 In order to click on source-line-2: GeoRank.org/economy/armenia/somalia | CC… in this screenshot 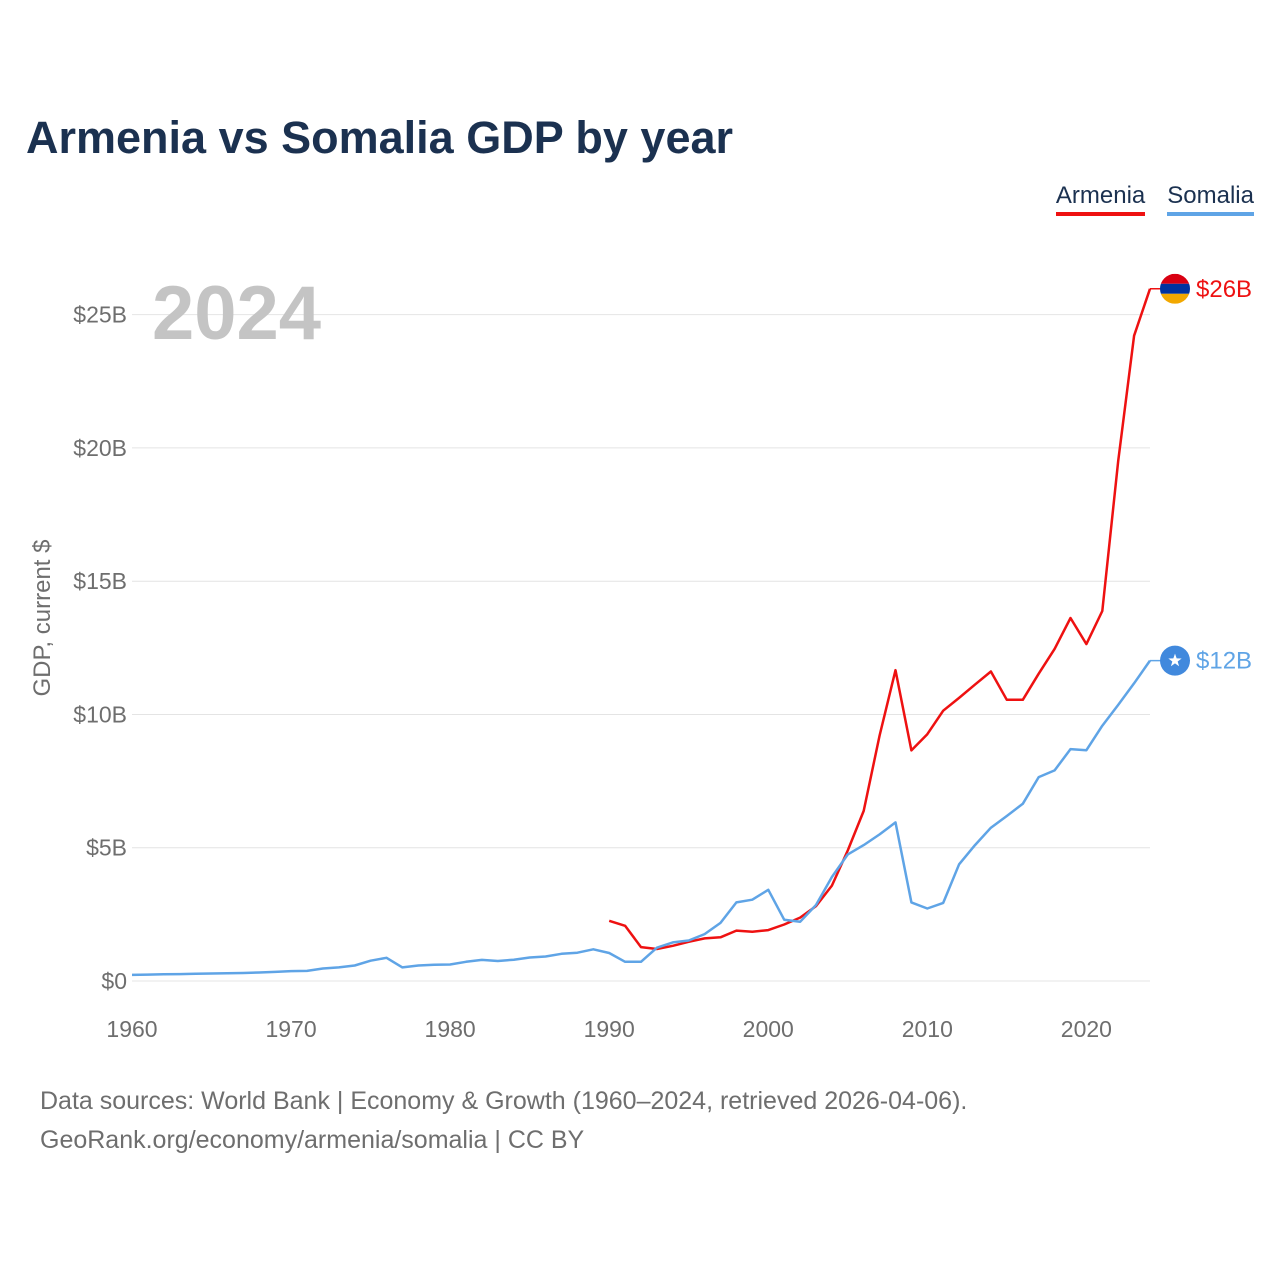, I will do `click(312, 1140)`.